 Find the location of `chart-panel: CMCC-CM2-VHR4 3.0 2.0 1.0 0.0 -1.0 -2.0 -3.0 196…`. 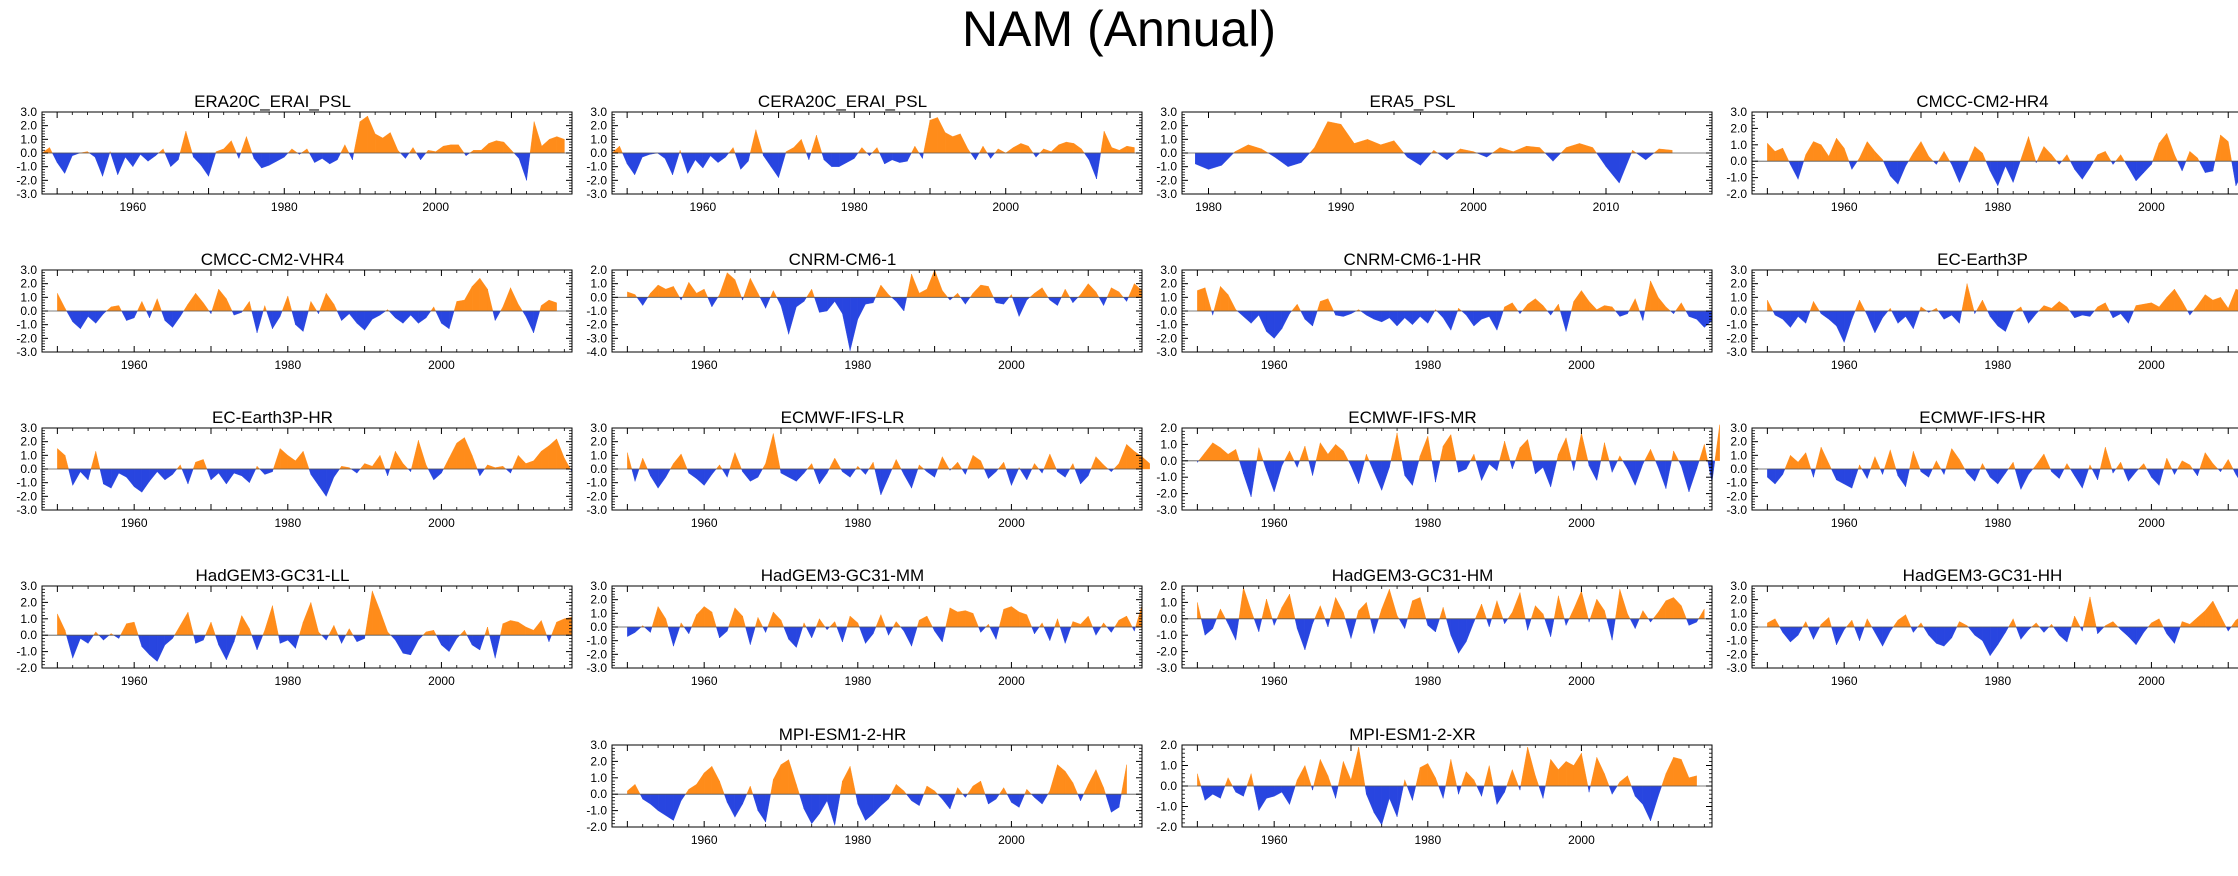

chart-panel: CMCC-CM2-VHR4 3.0 2.0 1.0 0.0 -1.0 -2.0 -3.0 196… is located at coordinates (286, 315).